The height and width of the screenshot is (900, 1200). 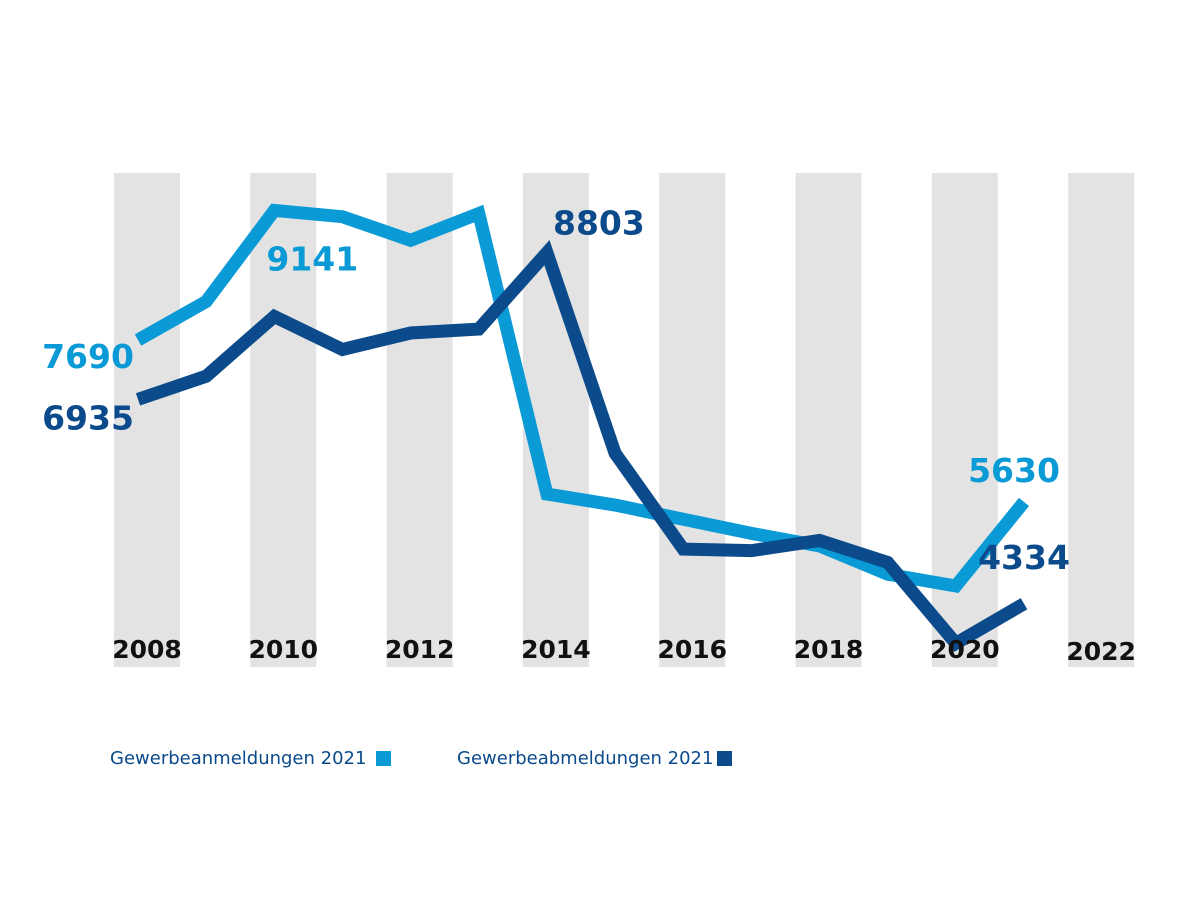 I want to click on stripe-2012, so click(x=419, y=420).